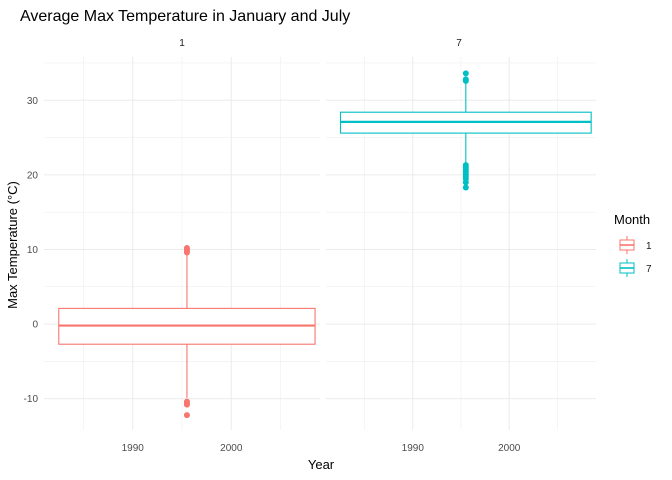  What do you see at coordinates (649, 269) in the screenshot?
I see `legend-label-7: 7` at bounding box center [649, 269].